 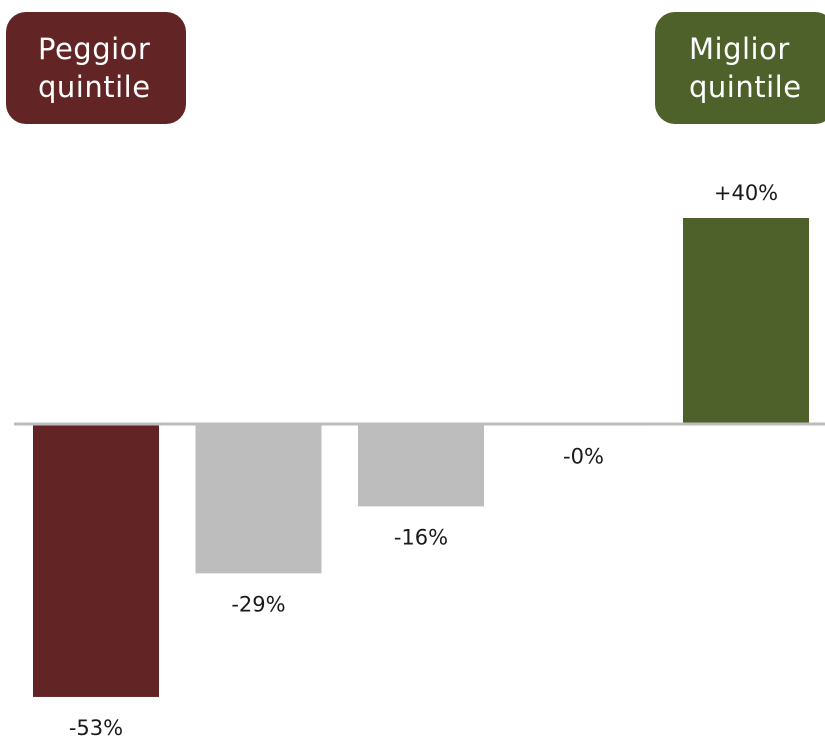 What do you see at coordinates (258, 604) in the screenshot?
I see `data-label-2: -29%` at bounding box center [258, 604].